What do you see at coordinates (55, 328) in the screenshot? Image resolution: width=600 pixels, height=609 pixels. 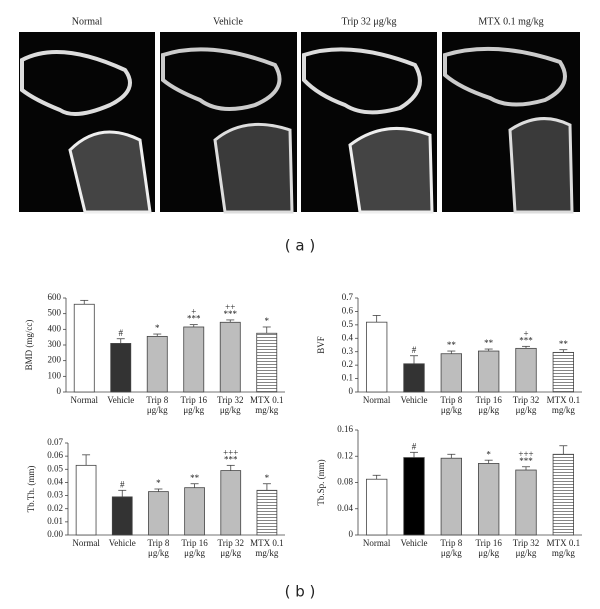 I see `y-tick-label: 400` at bounding box center [55, 328].